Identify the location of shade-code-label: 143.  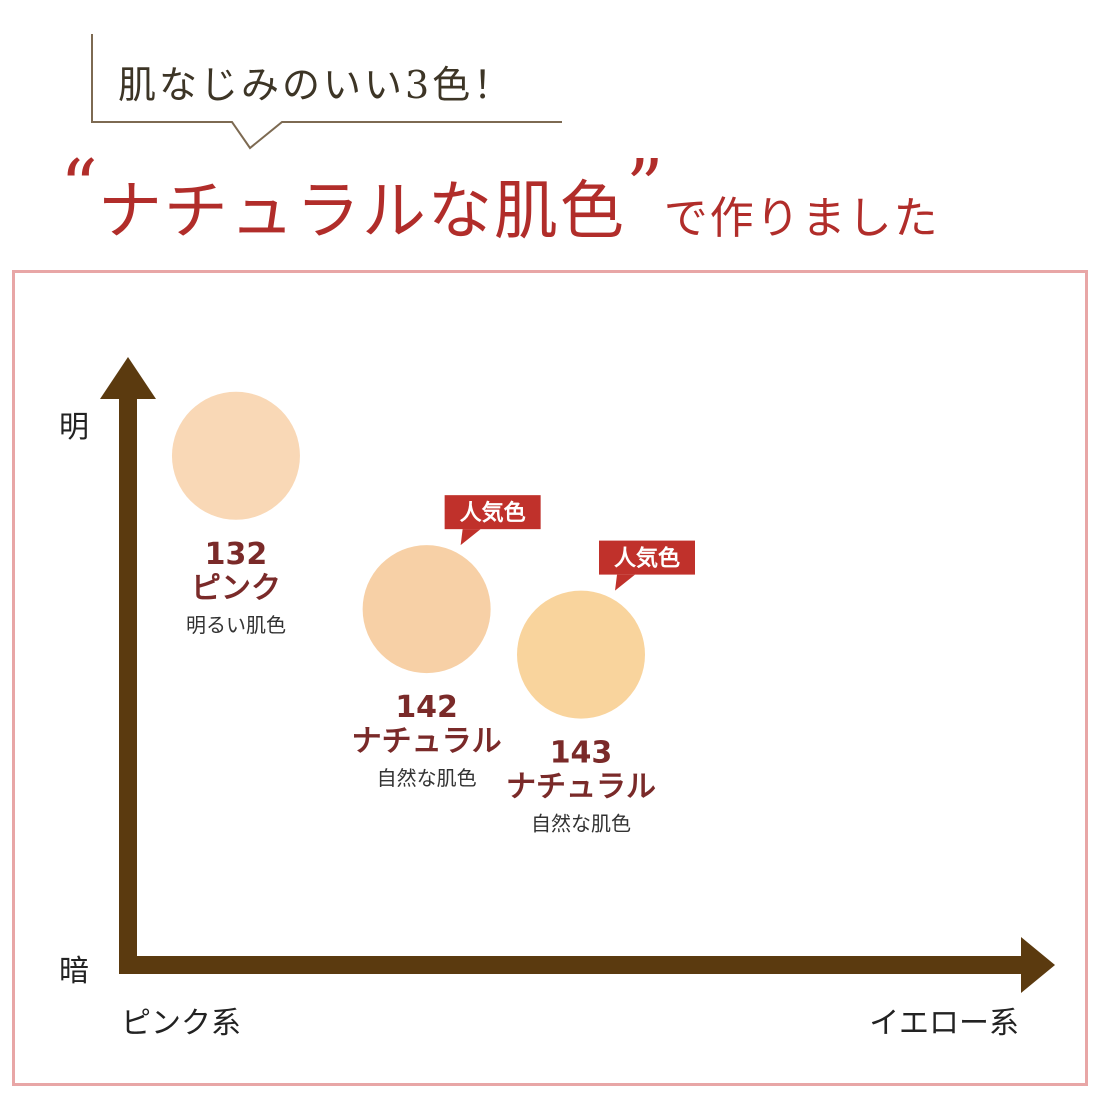
(581, 753).